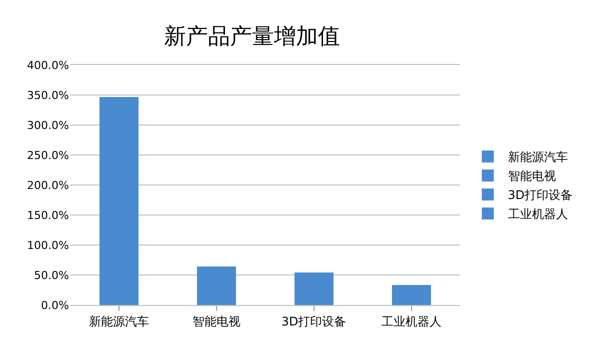 Image resolution: width=600 pixels, height=350 pixels. Describe the element at coordinates (48, 125) in the screenshot. I see `y-tick-label: 300.0%` at that location.